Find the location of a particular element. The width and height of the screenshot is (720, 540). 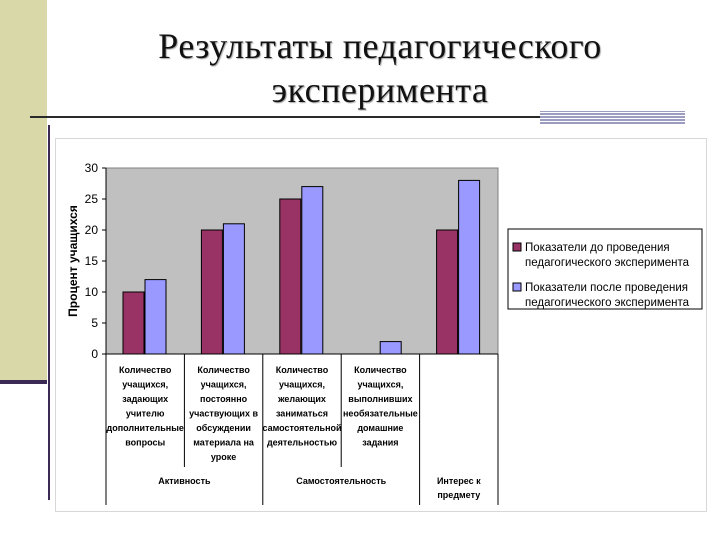

category-label: участвующих в is located at coordinates (223, 414).